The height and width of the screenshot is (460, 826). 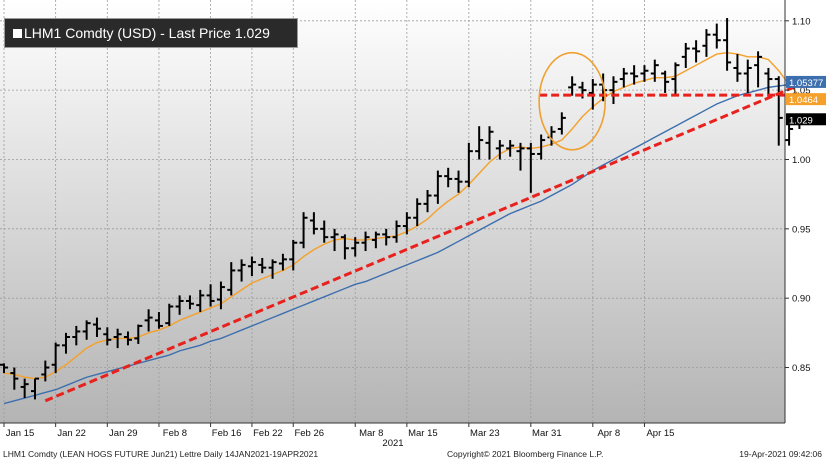 What do you see at coordinates (660, 433) in the screenshot?
I see `x-tick-label: Apr 15` at bounding box center [660, 433].